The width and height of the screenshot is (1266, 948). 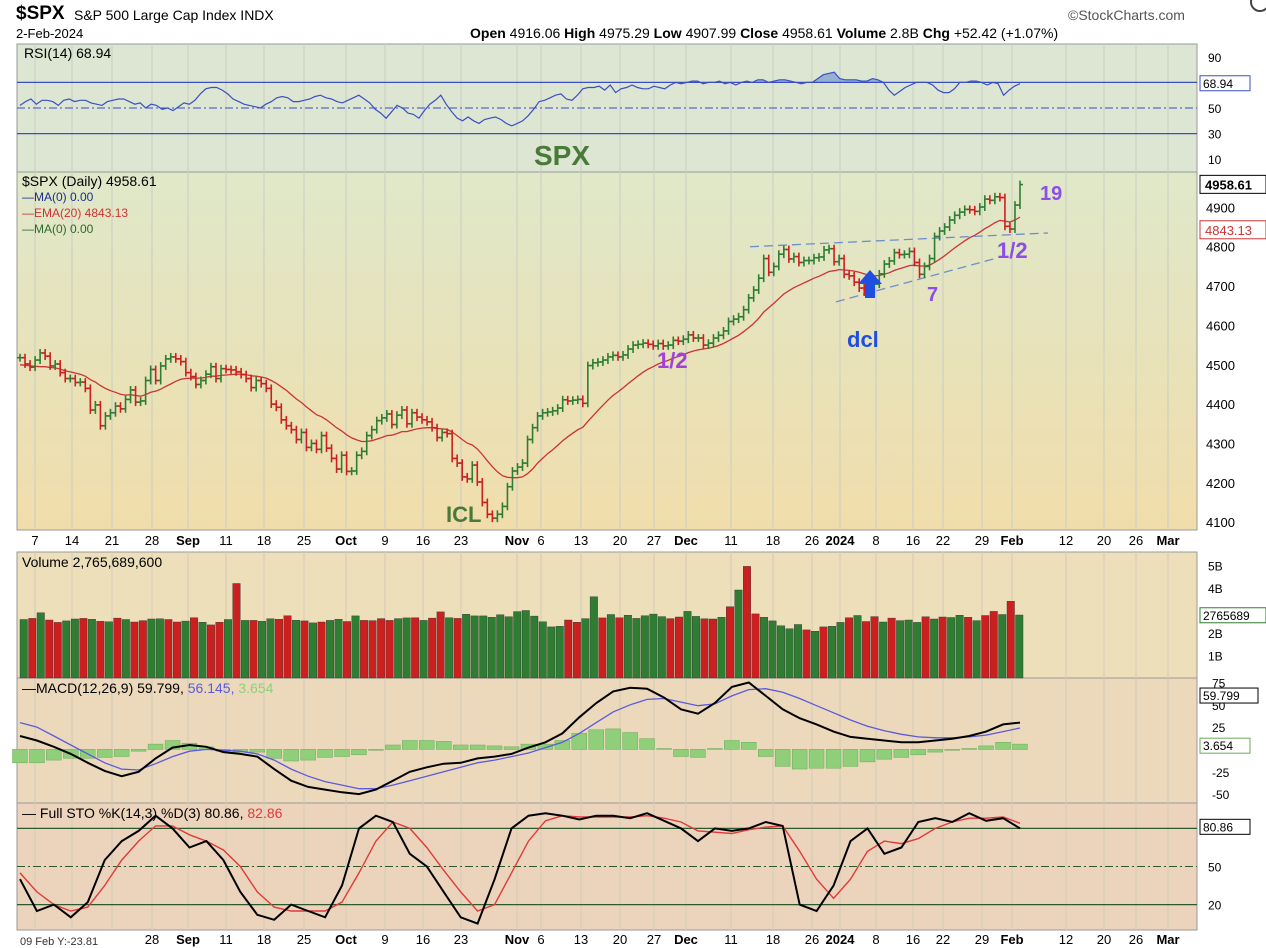 What do you see at coordinates (1219, 728) in the screenshot?
I see `macd-y-tick: 25` at bounding box center [1219, 728].